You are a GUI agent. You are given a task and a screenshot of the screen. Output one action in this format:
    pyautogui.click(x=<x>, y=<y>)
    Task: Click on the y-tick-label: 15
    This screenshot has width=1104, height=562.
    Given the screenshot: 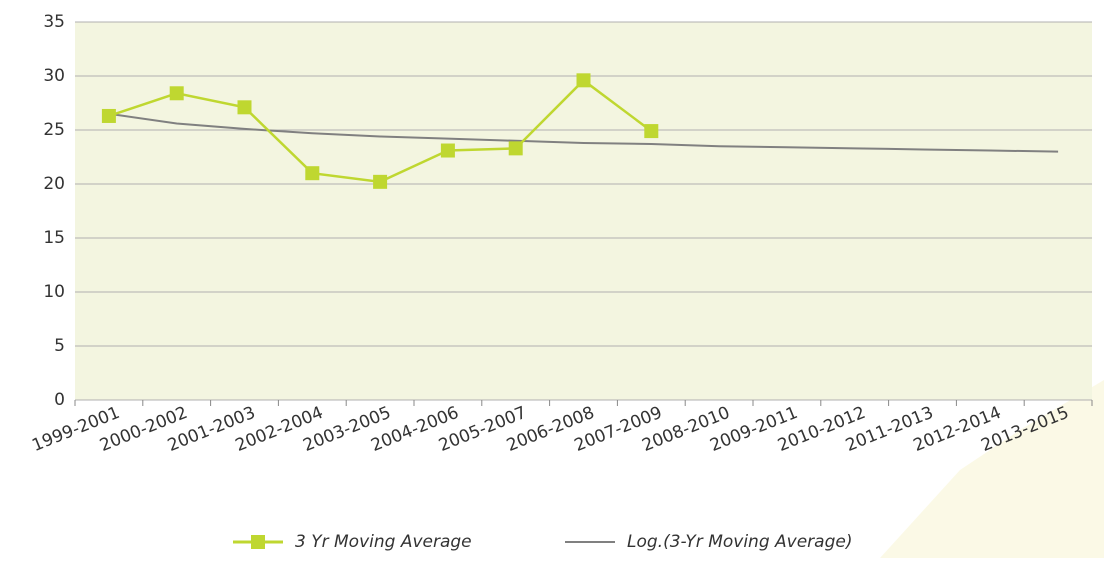 What is the action you would take?
    pyautogui.click(x=54, y=238)
    